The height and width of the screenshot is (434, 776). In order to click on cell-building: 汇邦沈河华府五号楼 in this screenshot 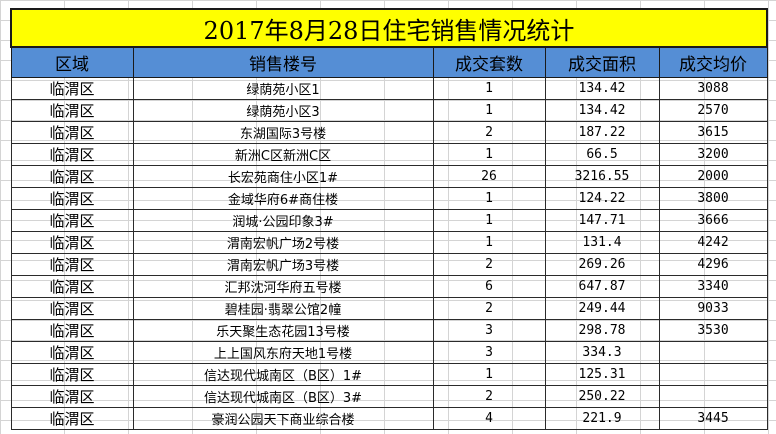, I will do `click(283, 286)`.